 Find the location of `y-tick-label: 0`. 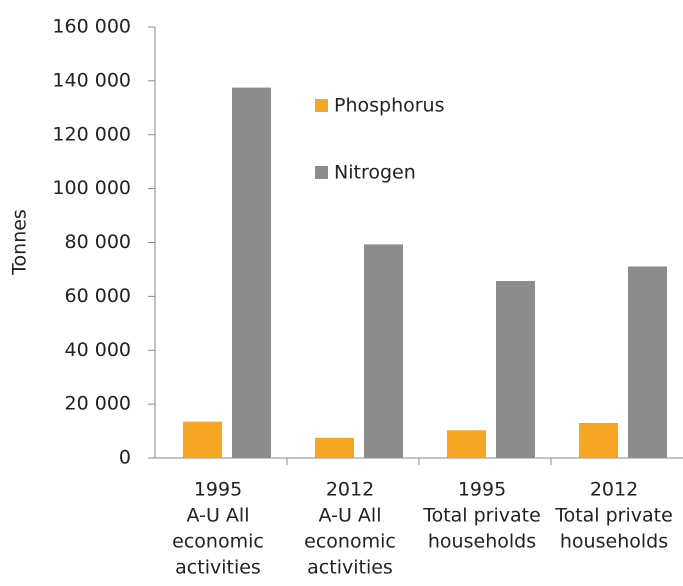

y-tick-label: 0 is located at coordinates (125, 458).